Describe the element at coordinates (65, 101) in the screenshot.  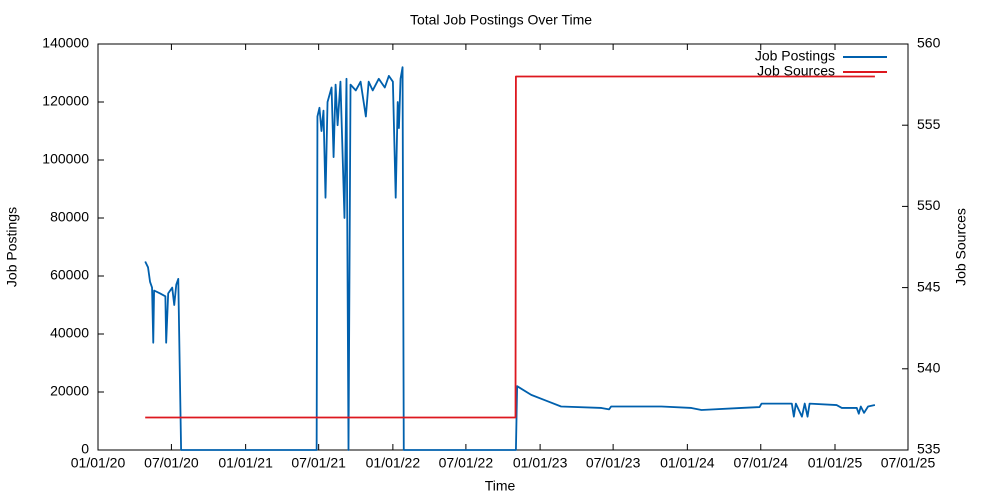
I see `y-tick-label: 120000` at that location.